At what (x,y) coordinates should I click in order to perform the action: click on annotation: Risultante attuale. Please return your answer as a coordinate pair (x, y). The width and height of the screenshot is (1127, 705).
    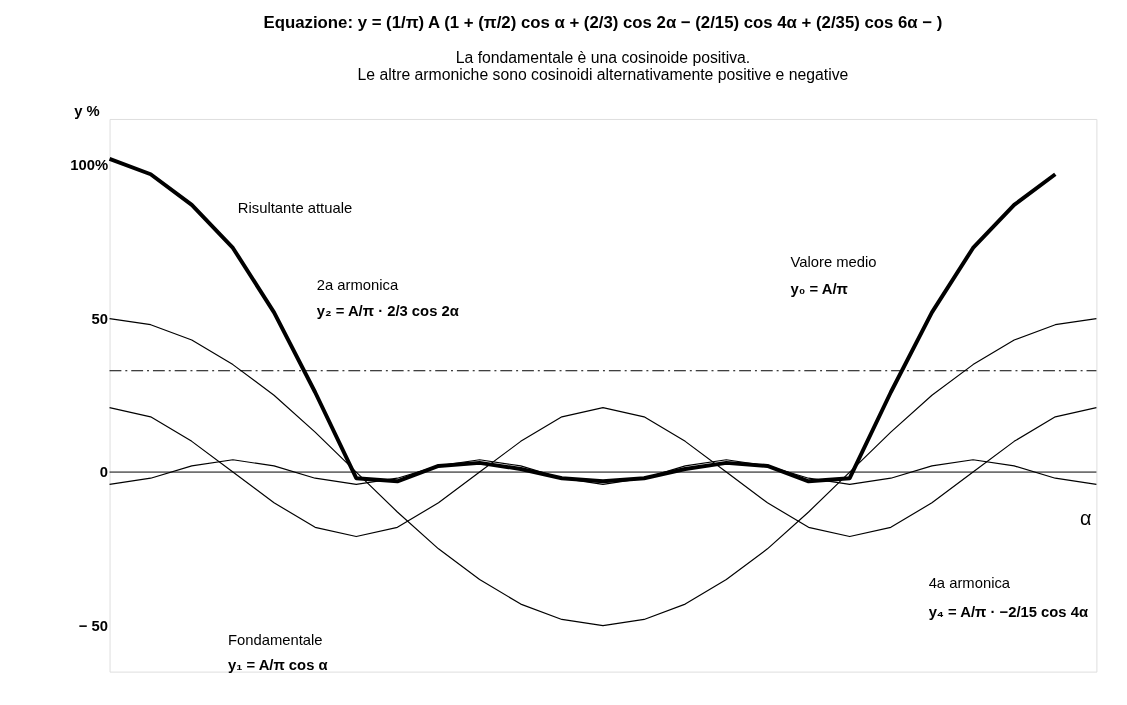
    Looking at the image, I should click on (295, 207).